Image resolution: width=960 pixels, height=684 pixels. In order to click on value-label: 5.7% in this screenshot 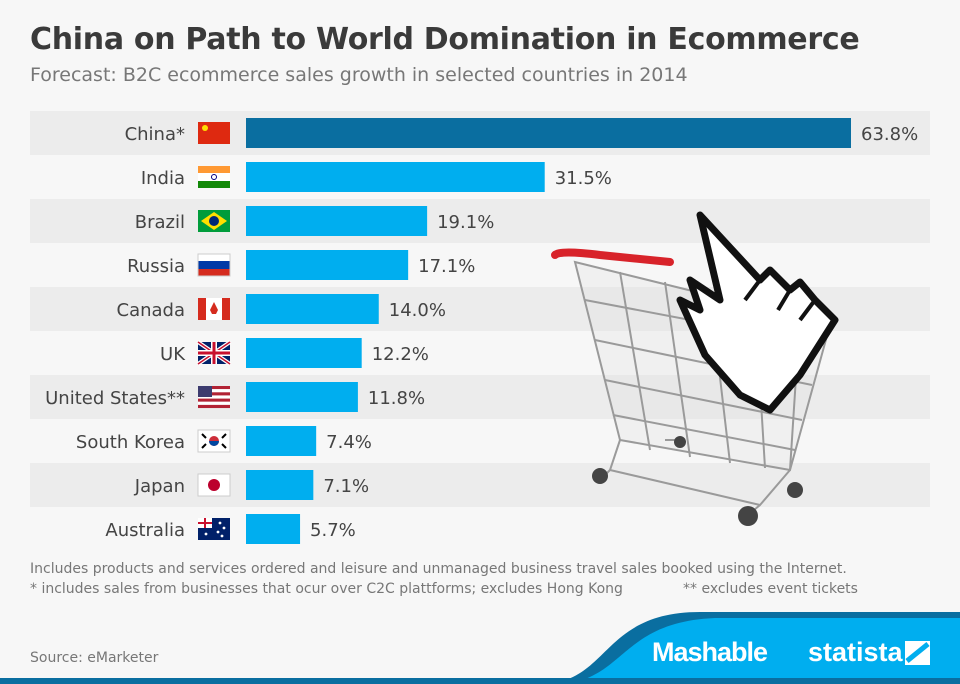, I will do `click(333, 530)`.